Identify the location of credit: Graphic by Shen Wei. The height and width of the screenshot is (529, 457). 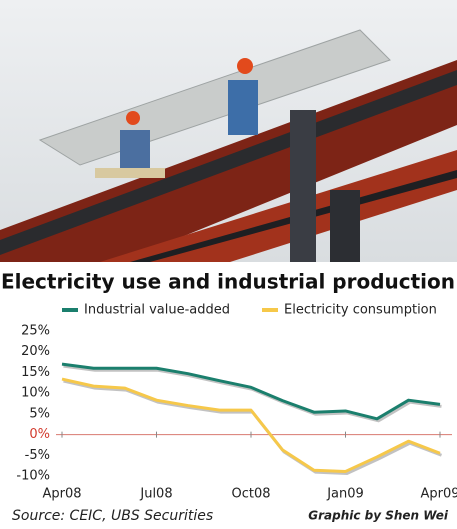
(378, 516).